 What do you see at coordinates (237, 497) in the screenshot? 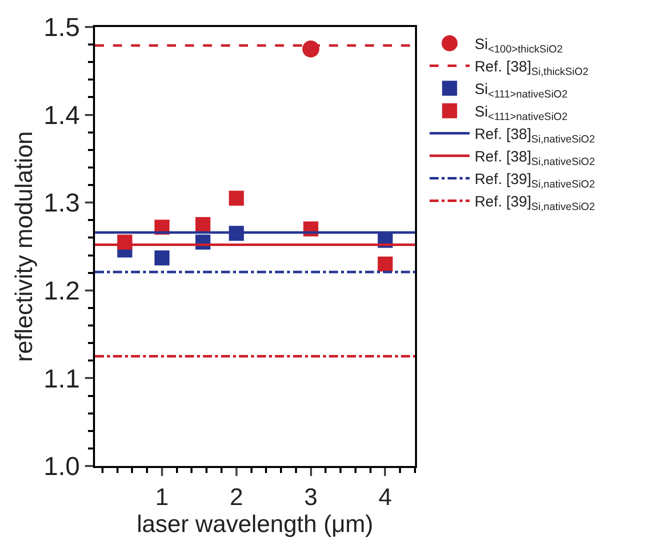
I see `x-tick-label: 2` at bounding box center [237, 497].